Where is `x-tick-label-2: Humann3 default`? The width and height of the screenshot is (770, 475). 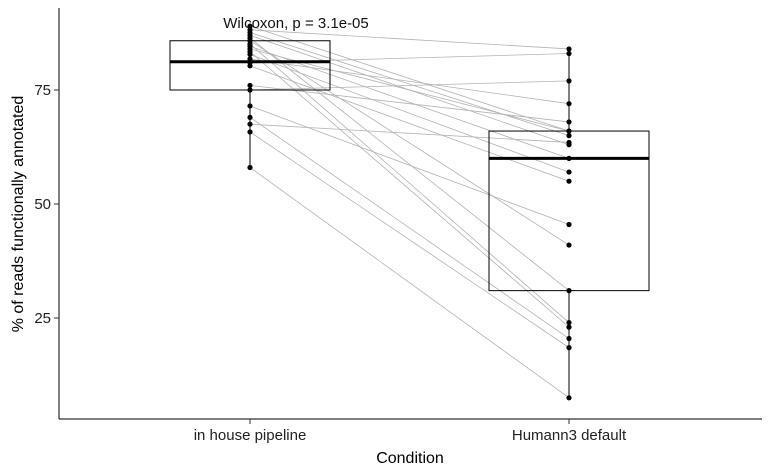 x-tick-label-2: Humann3 default is located at coordinates (569, 435).